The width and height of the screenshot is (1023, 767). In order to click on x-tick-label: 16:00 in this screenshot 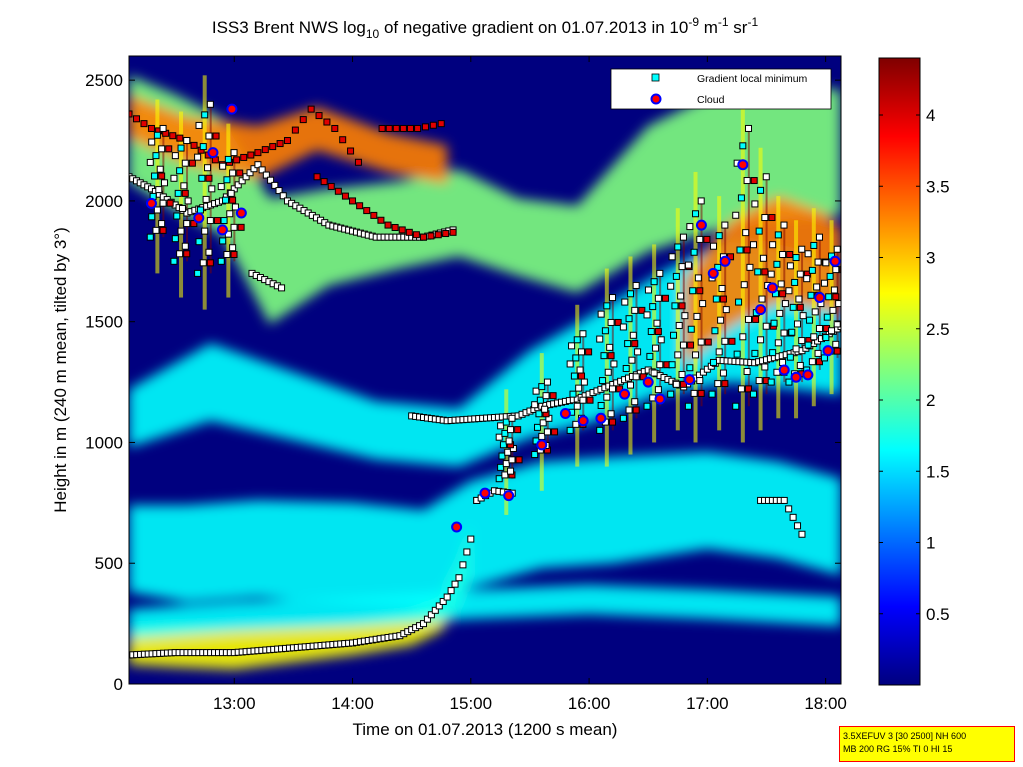, I will do `click(589, 703)`.